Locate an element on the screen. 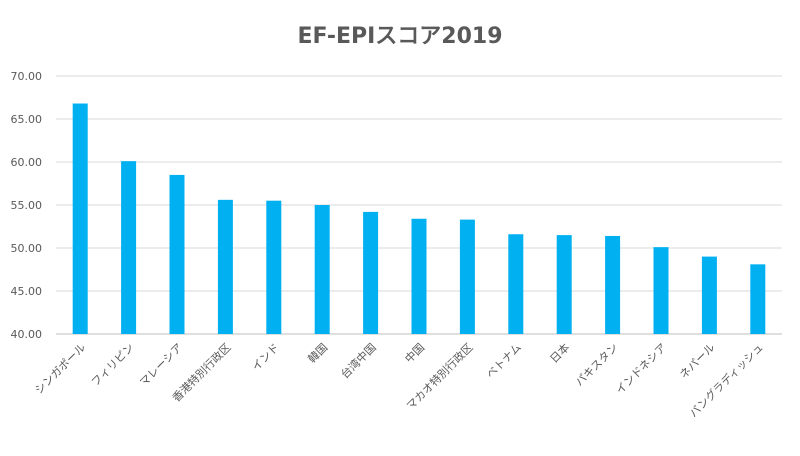 This screenshot has height=456, width=800. chart-title: EF-EPIスコア2019 is located at coordinates (400, 36).